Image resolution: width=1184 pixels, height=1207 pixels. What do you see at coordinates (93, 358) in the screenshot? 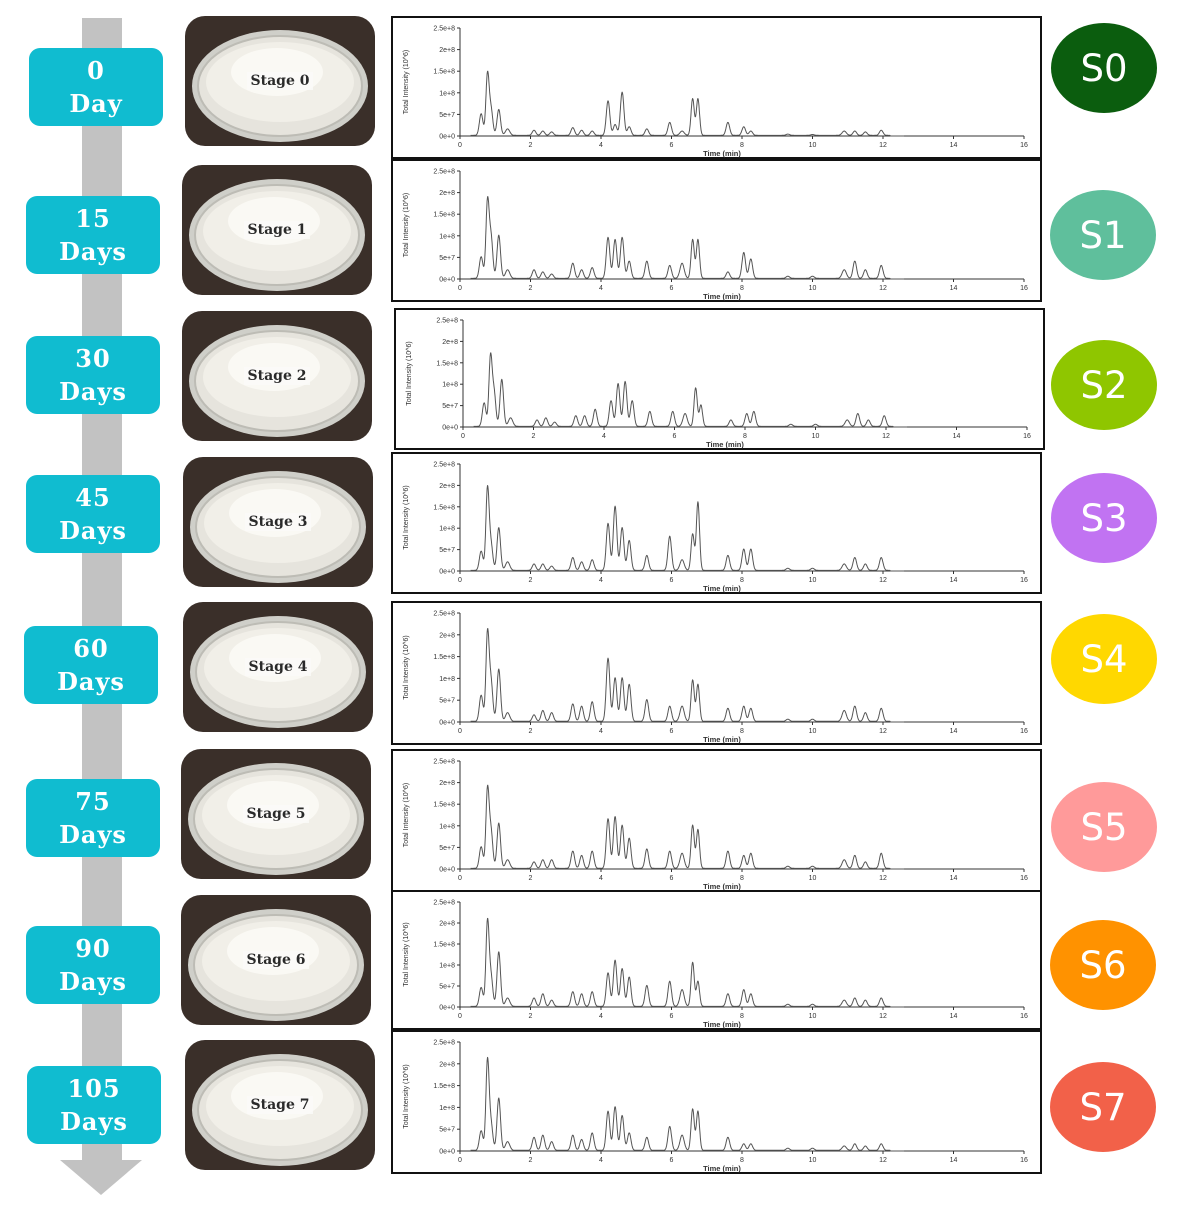
I see `day-number: 30` at bounding box center [93, 358].